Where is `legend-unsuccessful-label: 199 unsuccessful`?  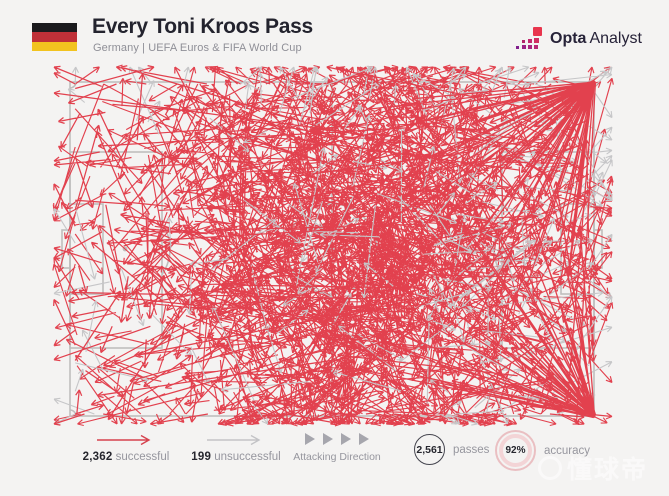 legend-unsuccessful-label: 199 unsuccessful is located at coordinates (236, 457).